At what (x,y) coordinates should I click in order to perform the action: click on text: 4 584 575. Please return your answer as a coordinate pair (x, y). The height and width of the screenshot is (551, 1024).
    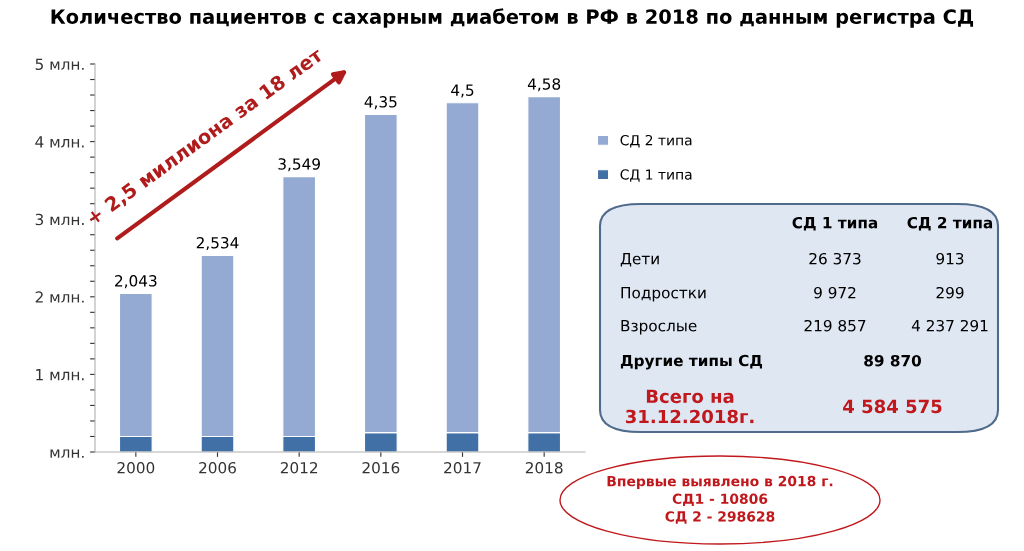
    Looking at the image, I should click on (892, 406).